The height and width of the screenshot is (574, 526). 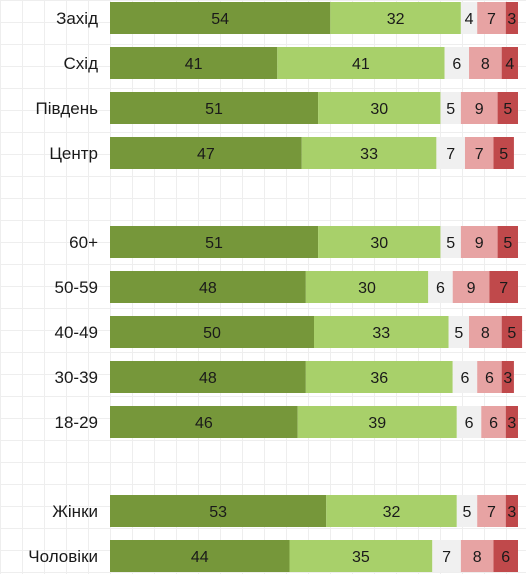 What do you see at coordinates (379, 378) in the screenshot?
I see `bar-value-label: 36` at bounding box center [379, 378].